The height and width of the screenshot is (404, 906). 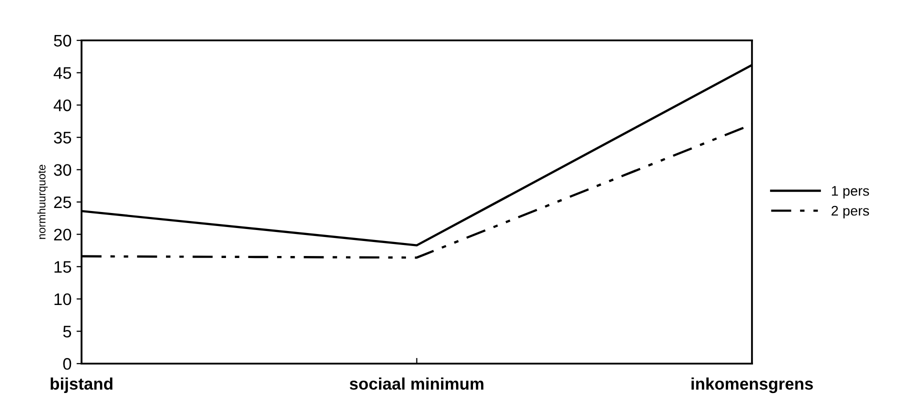 What do you see at coordinates (63, 40) in the screenshot?
I see `y-tick-label: 50` at bounding box center [63, 40].